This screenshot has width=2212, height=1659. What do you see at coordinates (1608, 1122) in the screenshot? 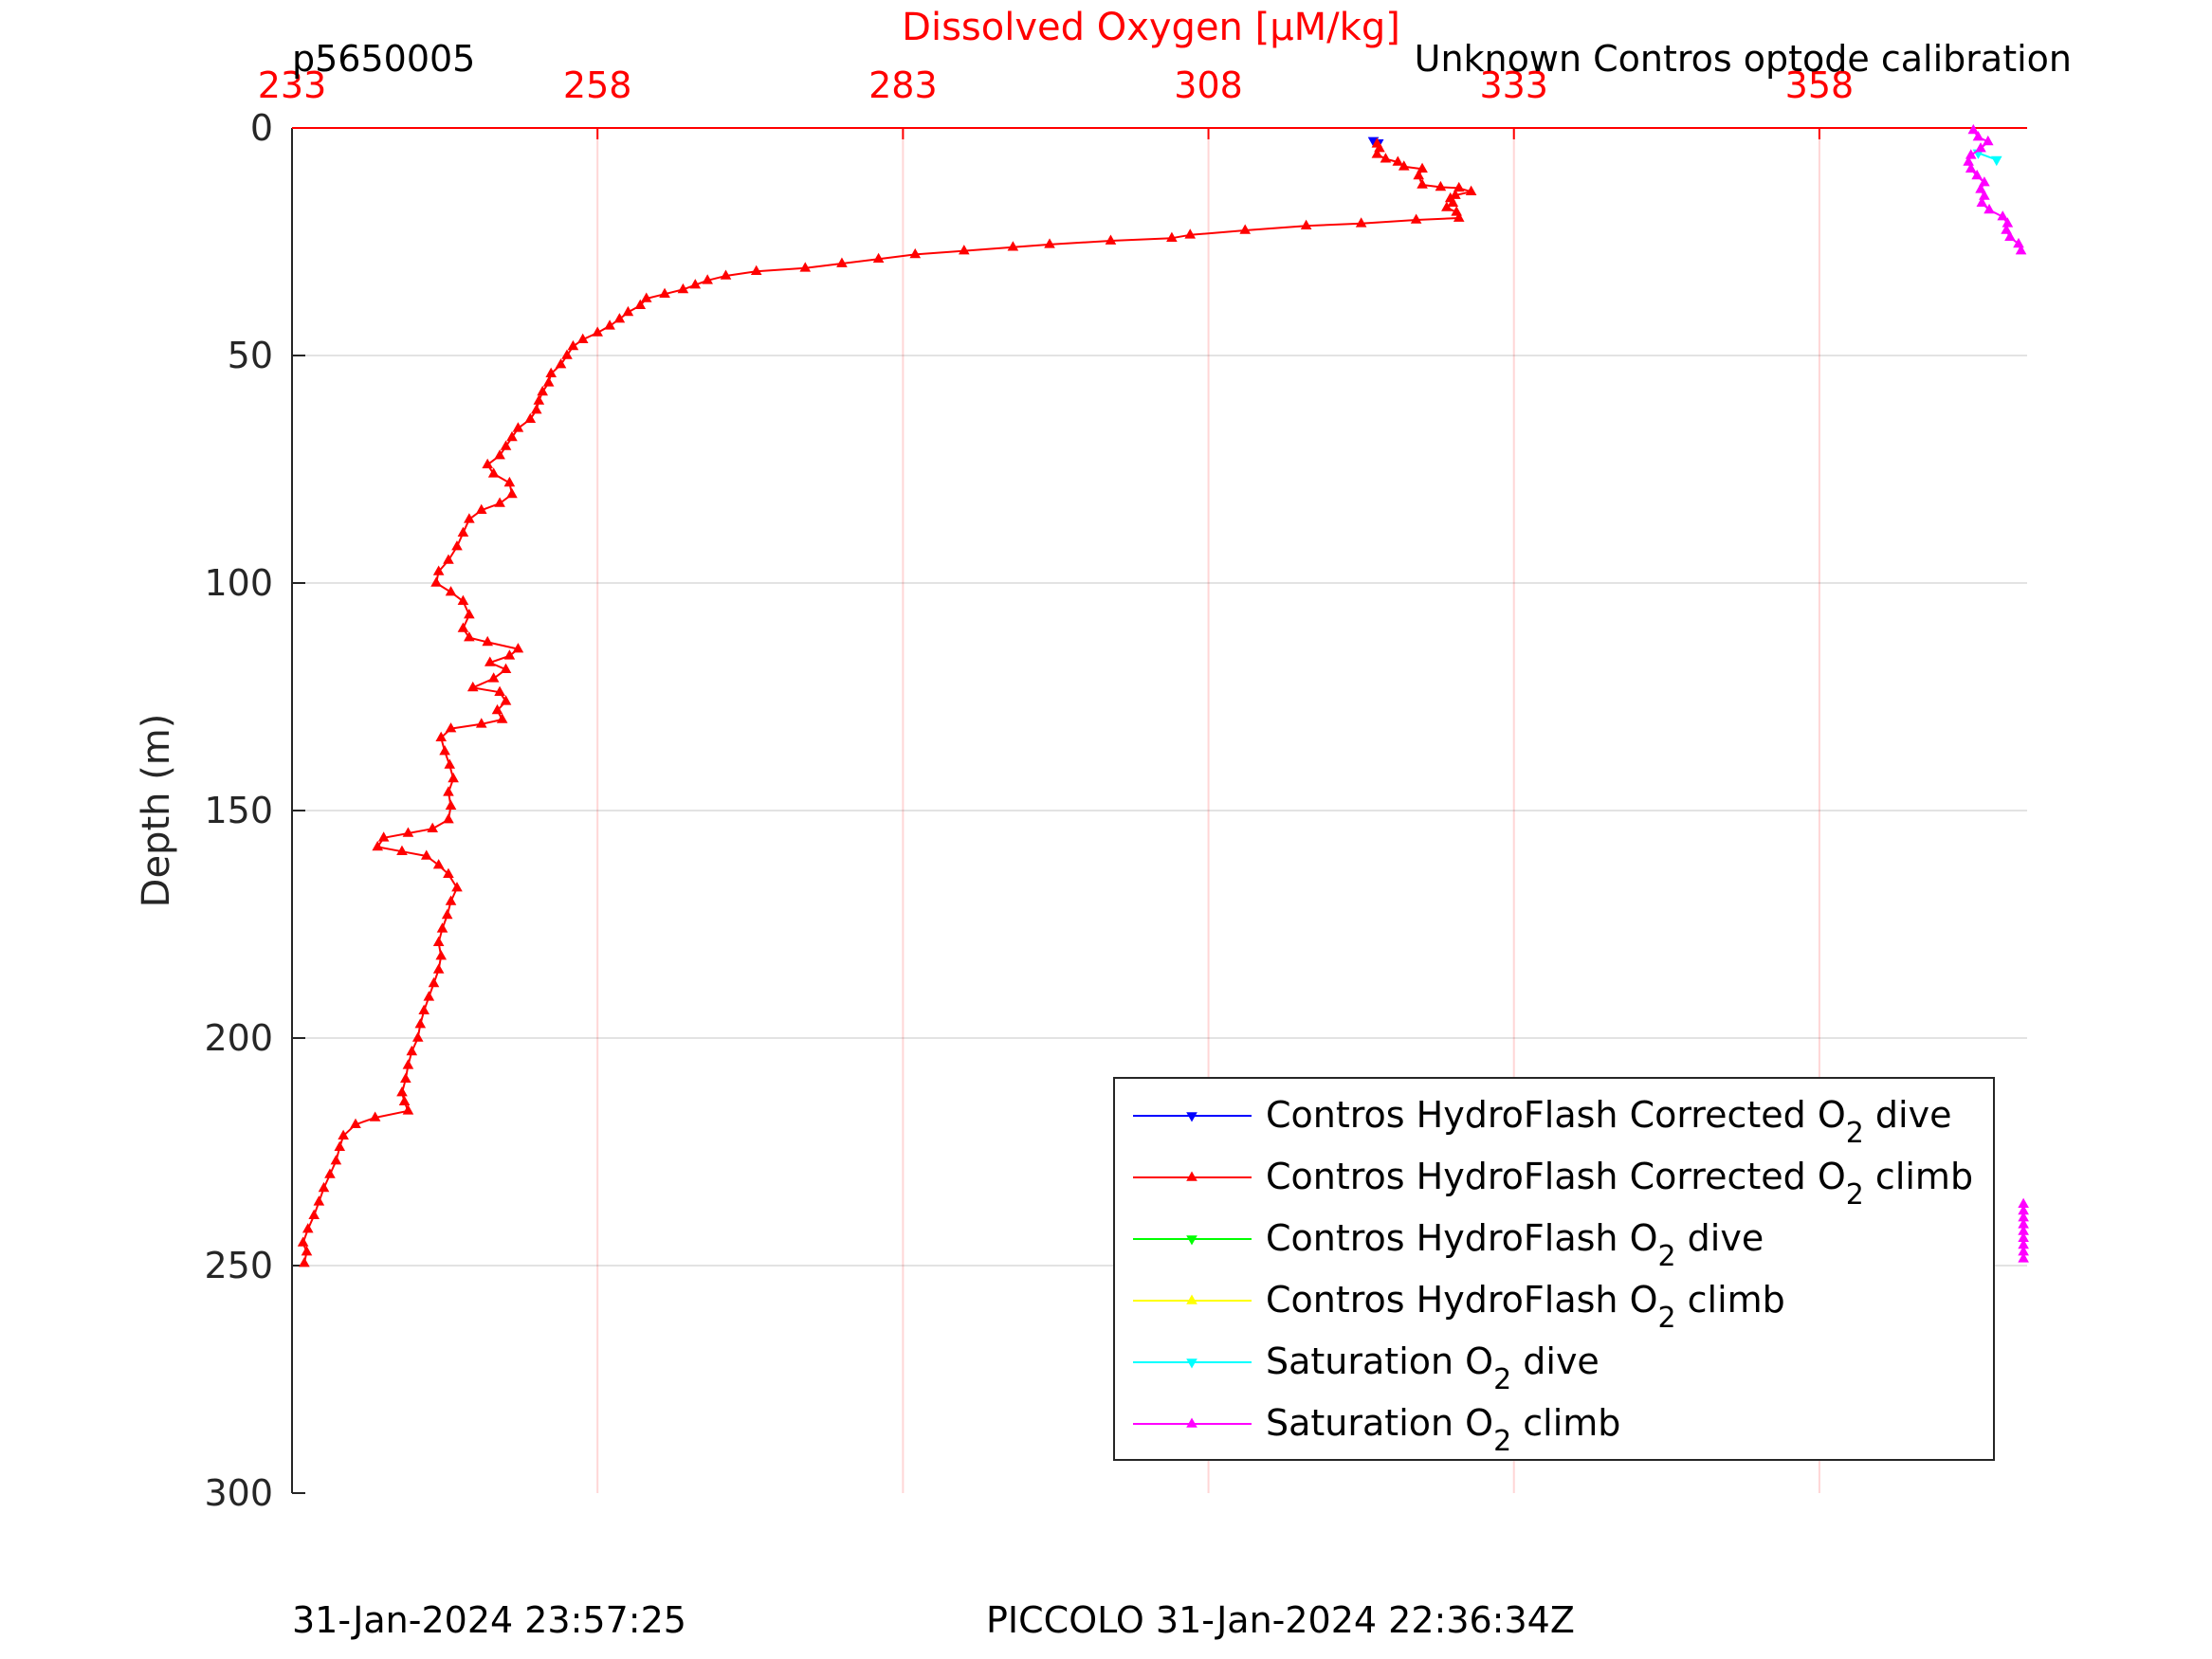
I see `legend-label: Contros HydroFlash Corrected O2 dive` at bounding box center [1608, 1122].